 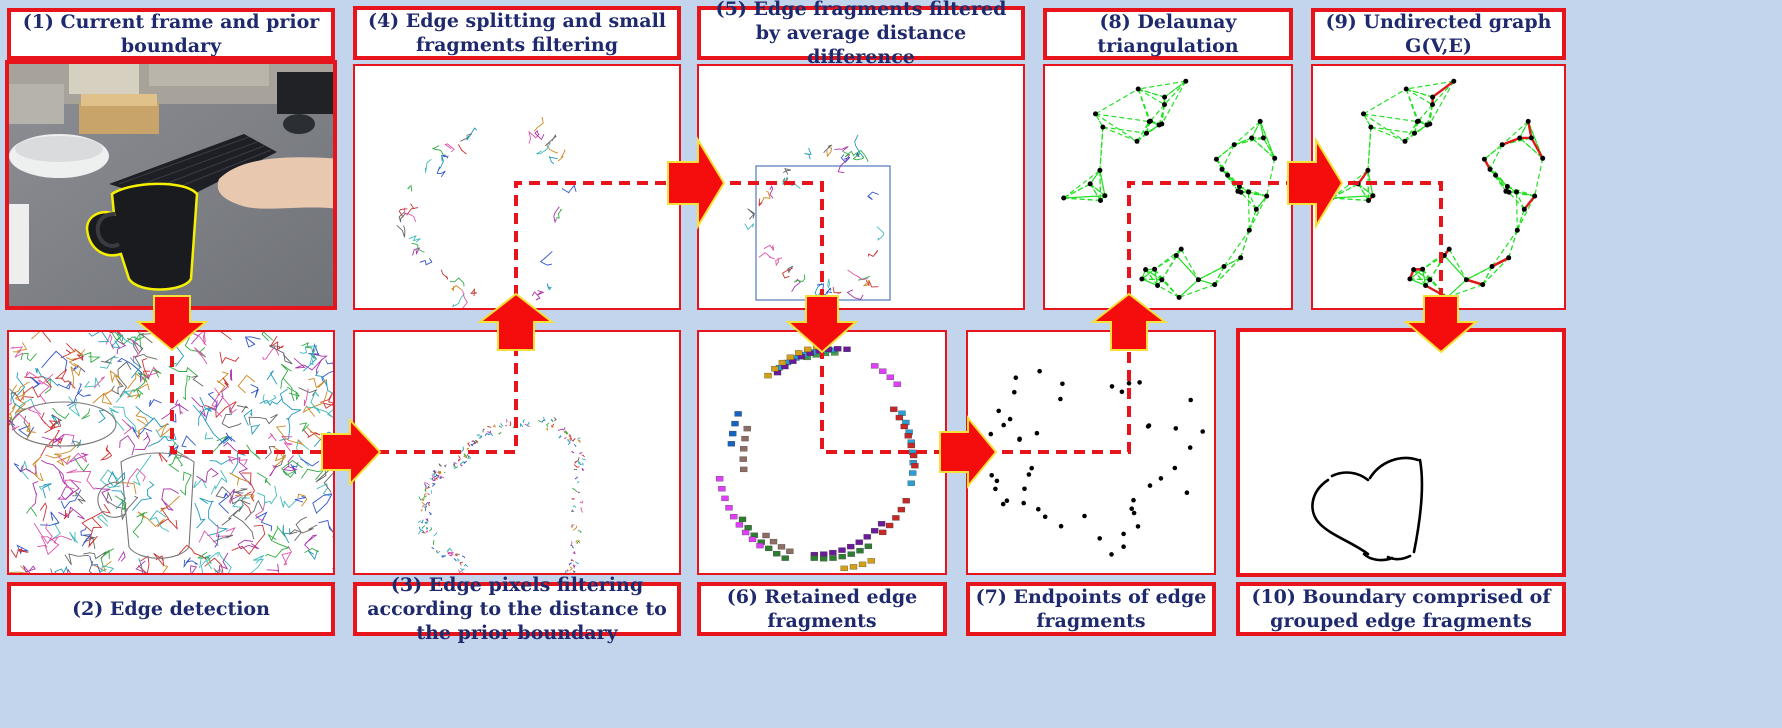 I want to click on step-7-label: (7) Endpoints of edge fragments, so click(x=1091, y=609).